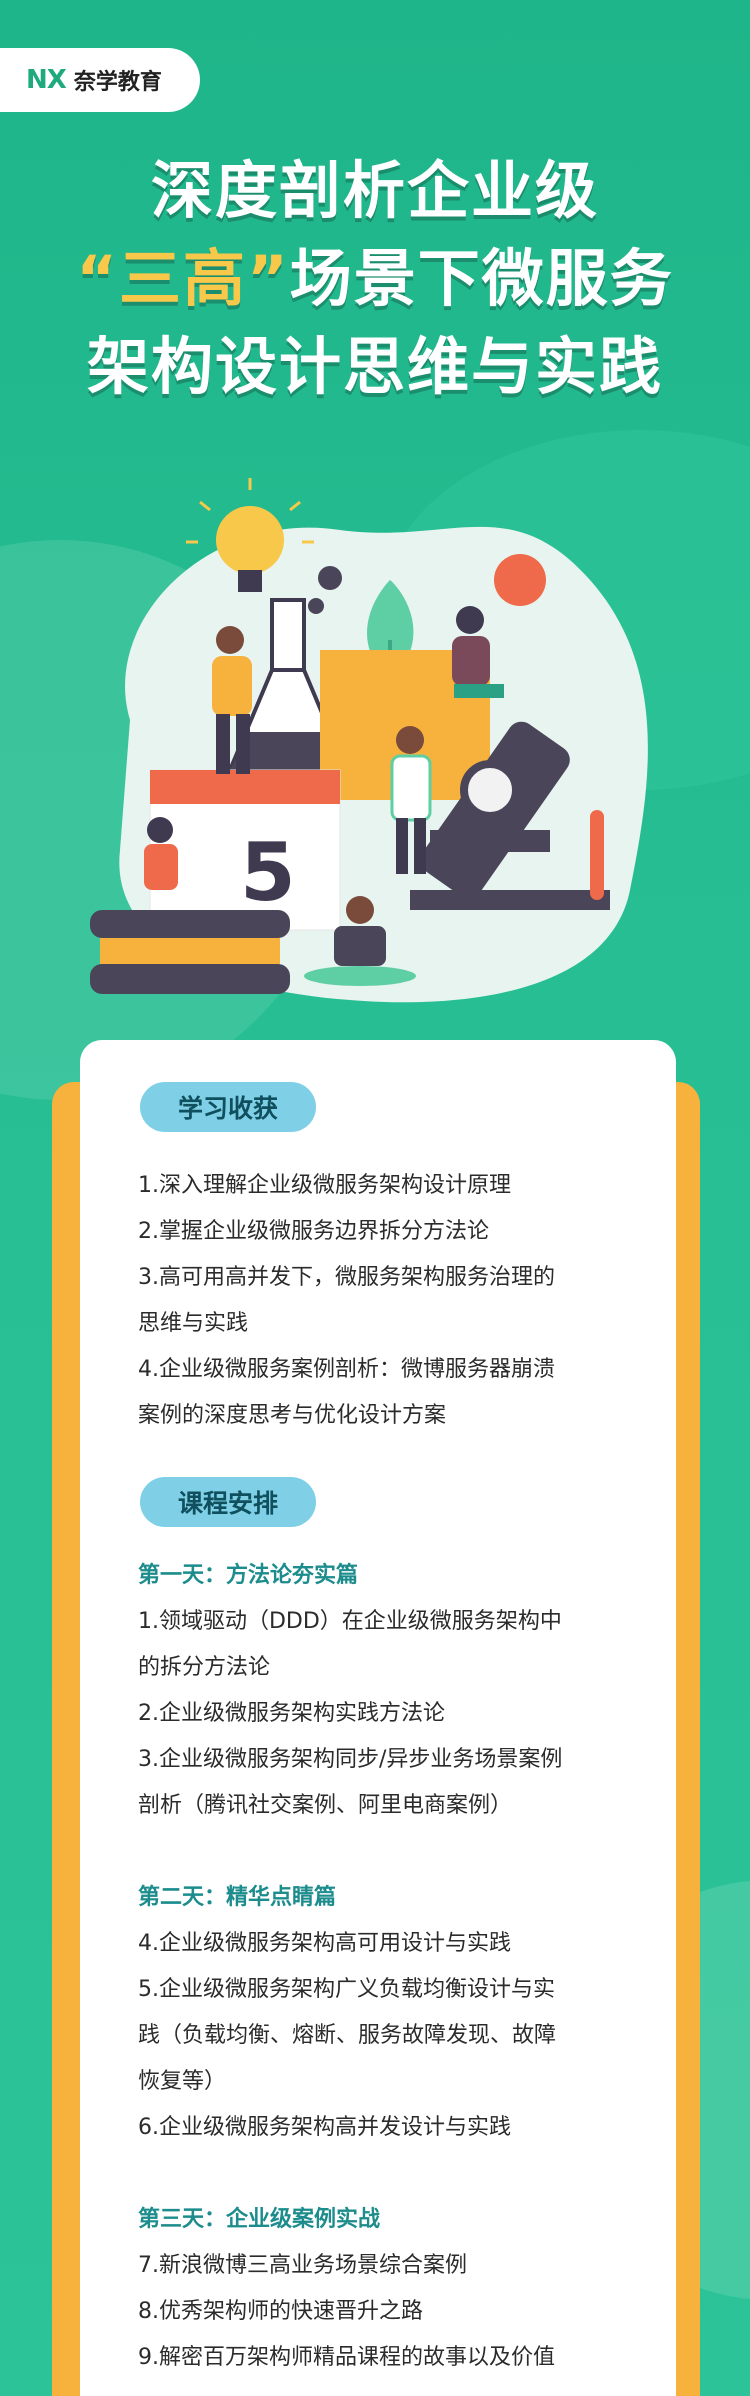 Image resolution: width=750 pixels, height=2396 pixels. What do you see at coordinates (302, 2265) in the screenshot?
I see `list-item: 7.新浪微博三高业务场景综合案例` at bounding box center [302, 2265].